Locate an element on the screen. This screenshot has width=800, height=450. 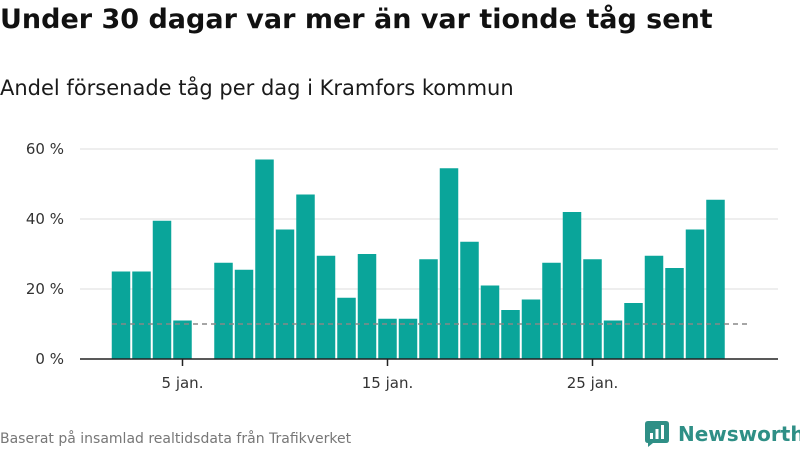
y-tick-label: 20 % is located at coordinates (45, 289).